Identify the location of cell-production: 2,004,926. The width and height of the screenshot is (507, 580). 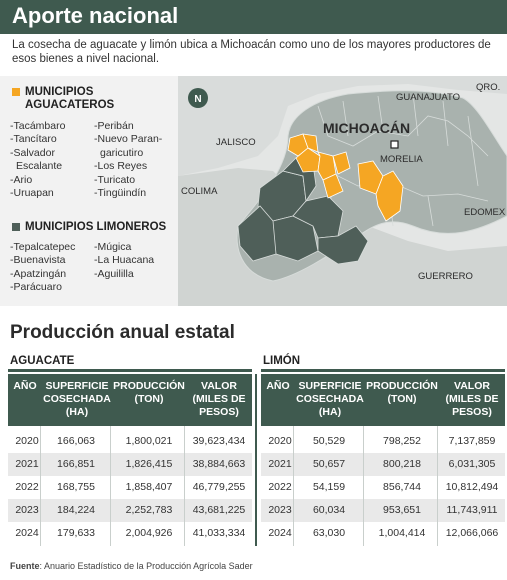
(149, 533).